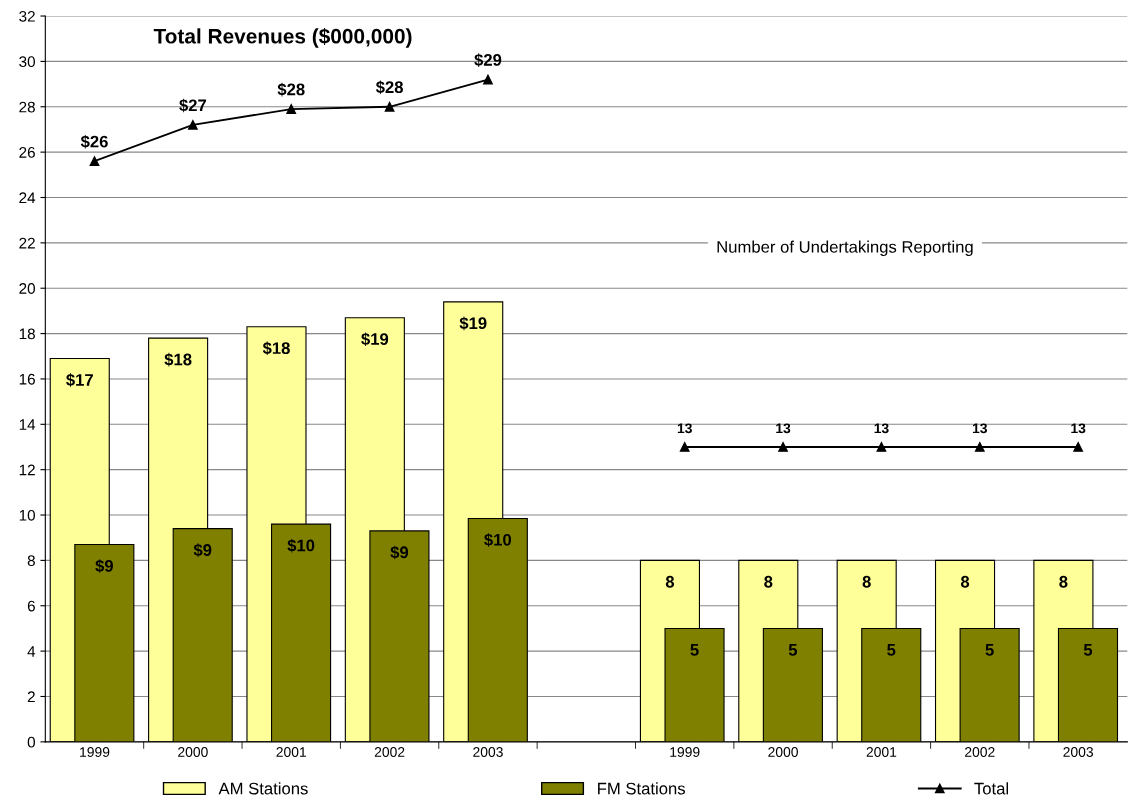  What do you see at coordinates (31, 742) in the screenshot?
I see `y-tick-label: 0` at bounding box center [31, 742].